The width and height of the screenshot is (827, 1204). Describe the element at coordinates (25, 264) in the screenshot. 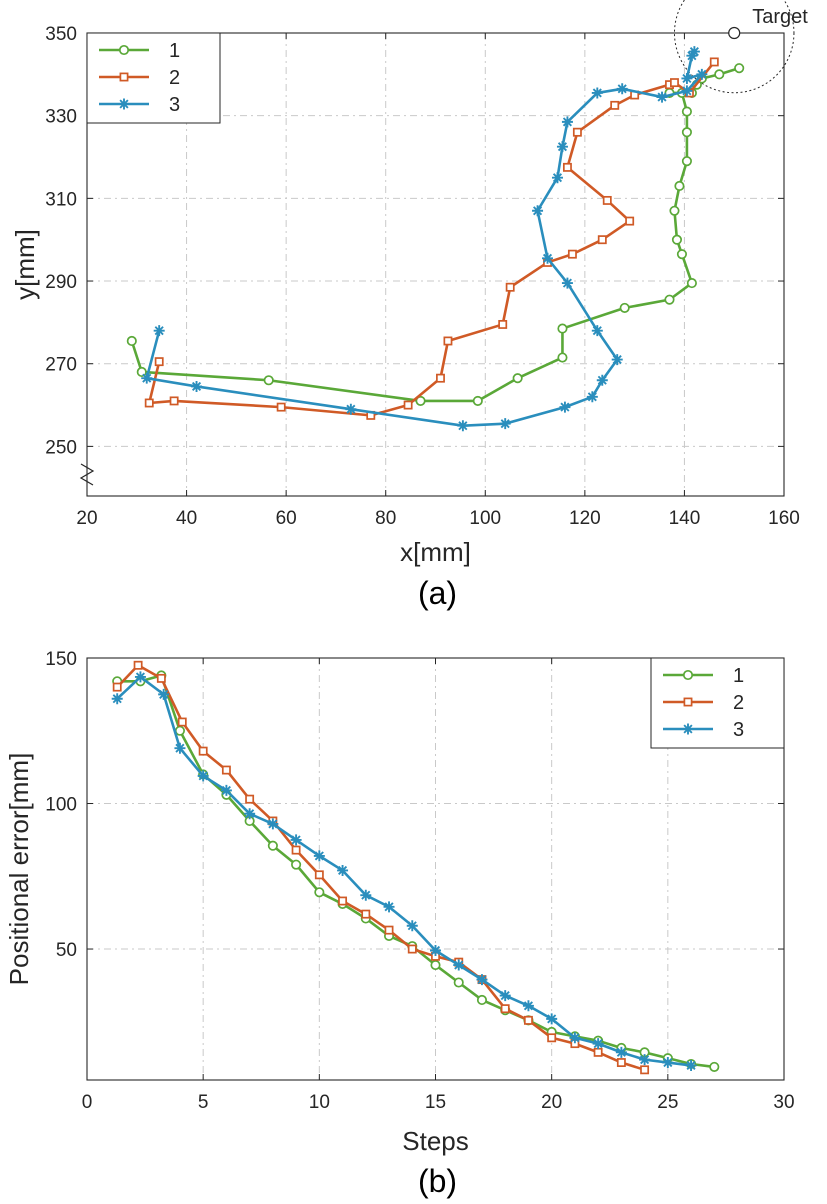

I see `y-axis-label: y[mm]` at that location.